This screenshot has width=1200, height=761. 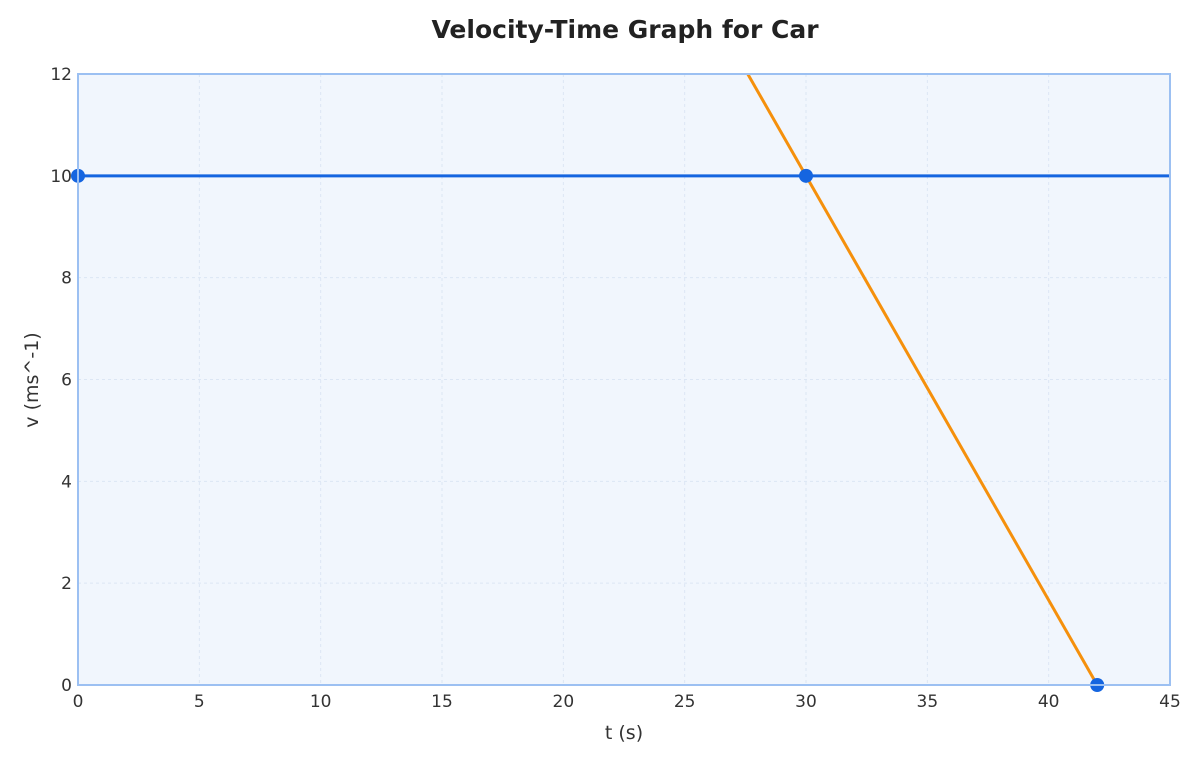 What do you see at coordinates (806, 175) in the screenshot?
I see `data-point` at bounding box center [806, 175].